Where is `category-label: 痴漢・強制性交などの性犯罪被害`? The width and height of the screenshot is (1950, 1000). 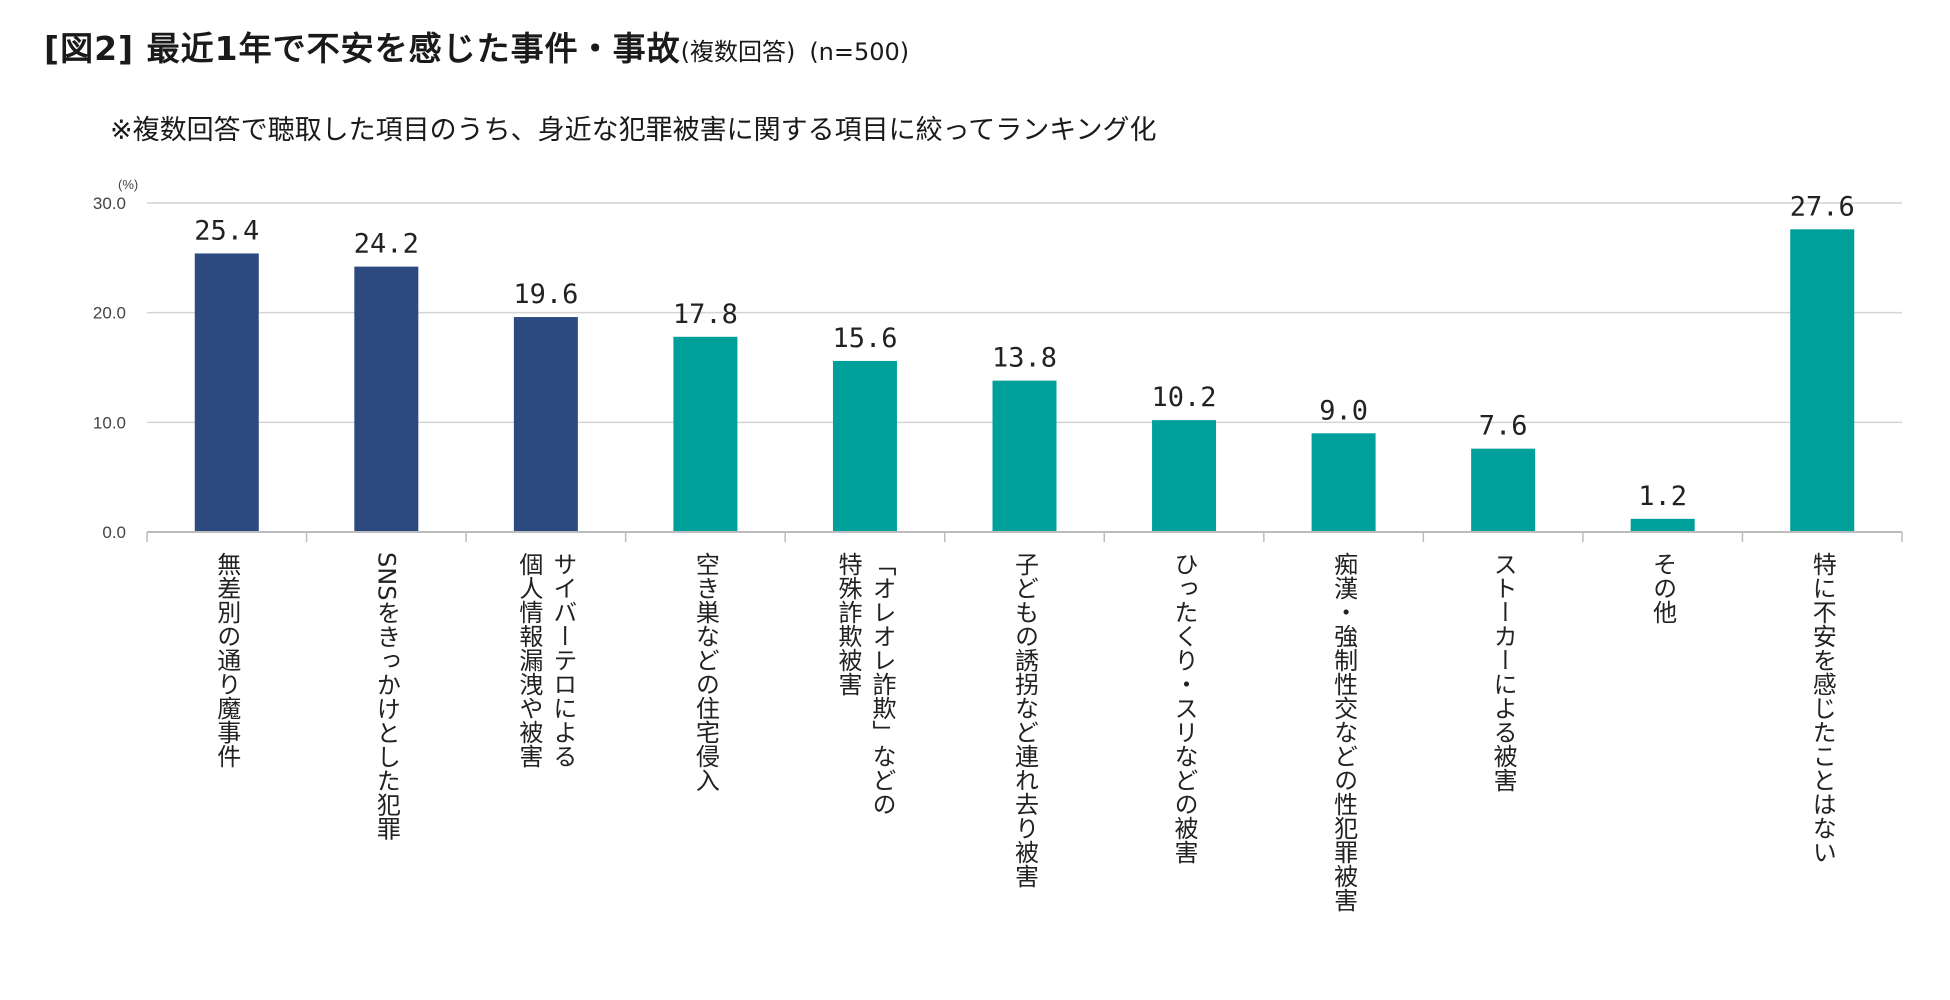 category-label: 痴漢・強制性交などの性犯罪被害 is located at coordinates (1344, 732).